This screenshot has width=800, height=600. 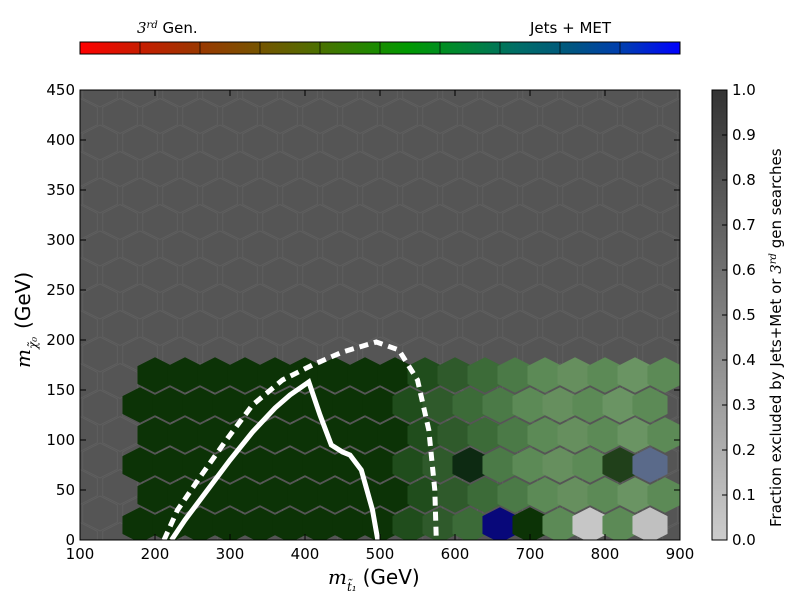 I want to click on x-tick-label: 700, so click(x=530, y=554).